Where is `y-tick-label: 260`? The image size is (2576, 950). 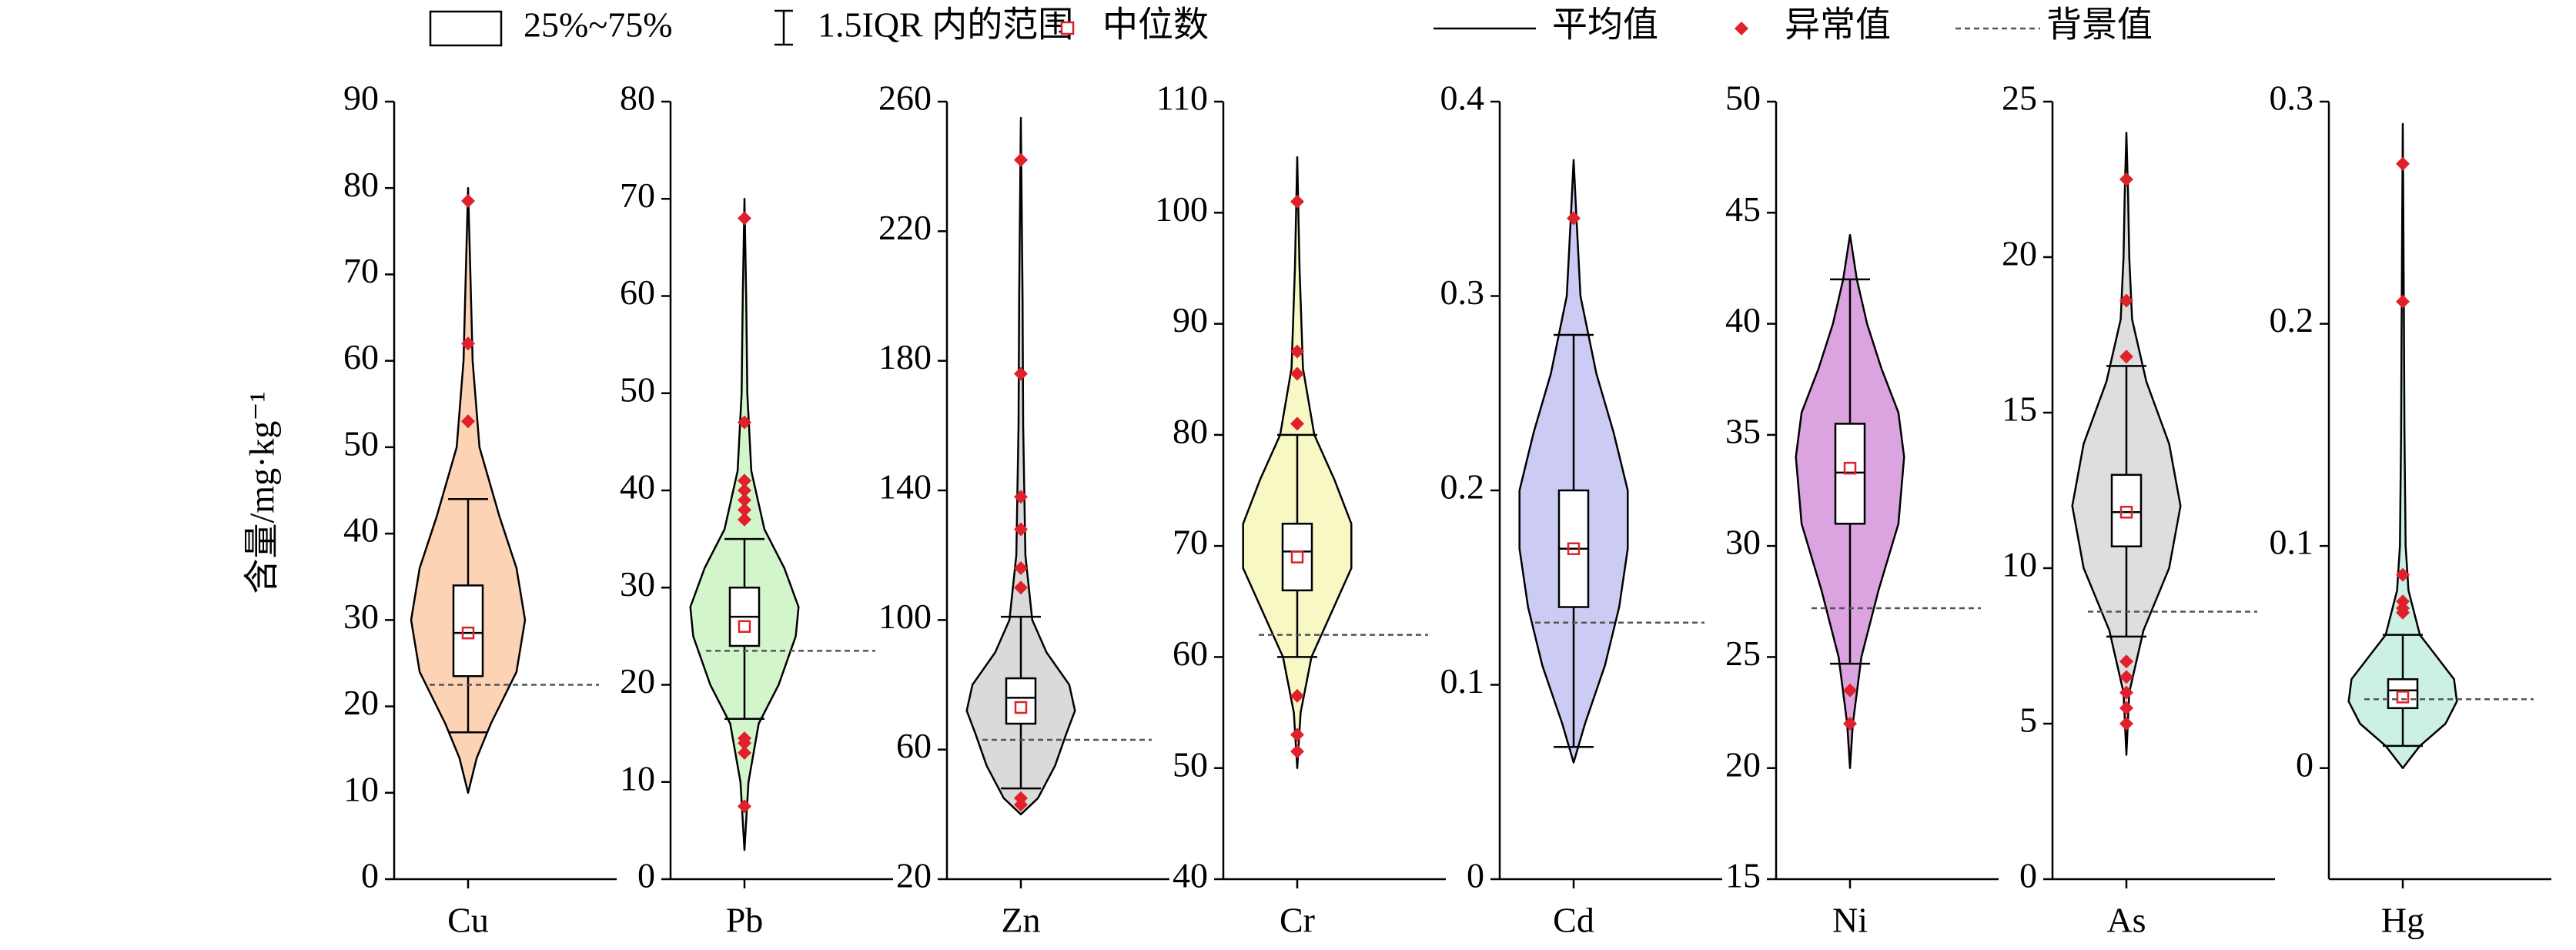 y-tick-label: 260 is located at coordinates (905, 98).